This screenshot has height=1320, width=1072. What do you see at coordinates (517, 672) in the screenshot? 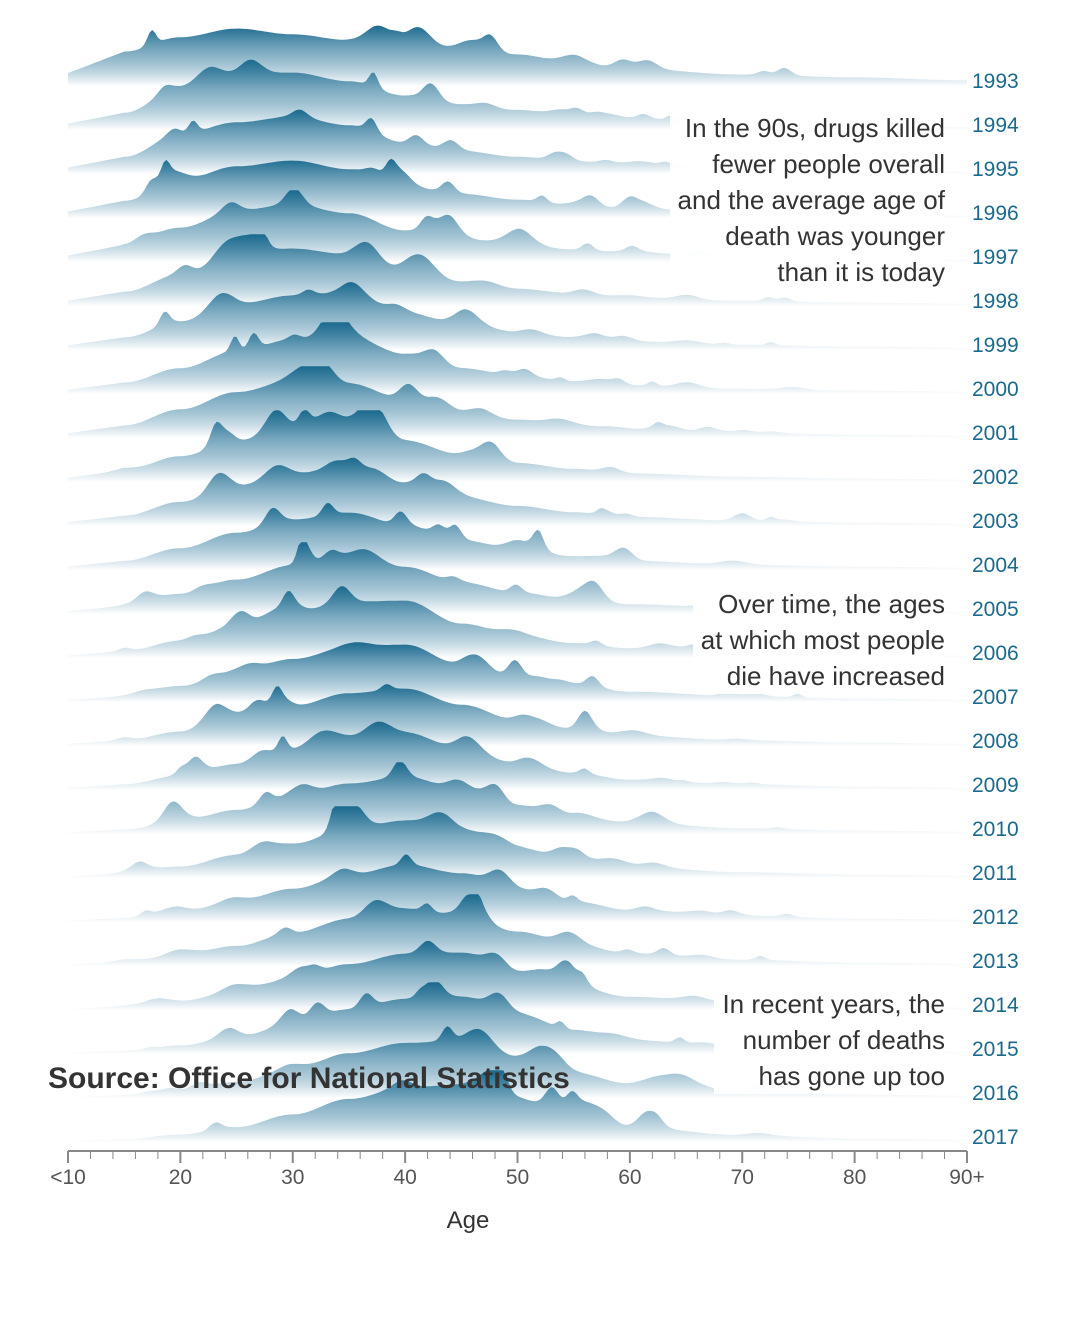
I see `ridge-2007` at bounding box center [517, 672].